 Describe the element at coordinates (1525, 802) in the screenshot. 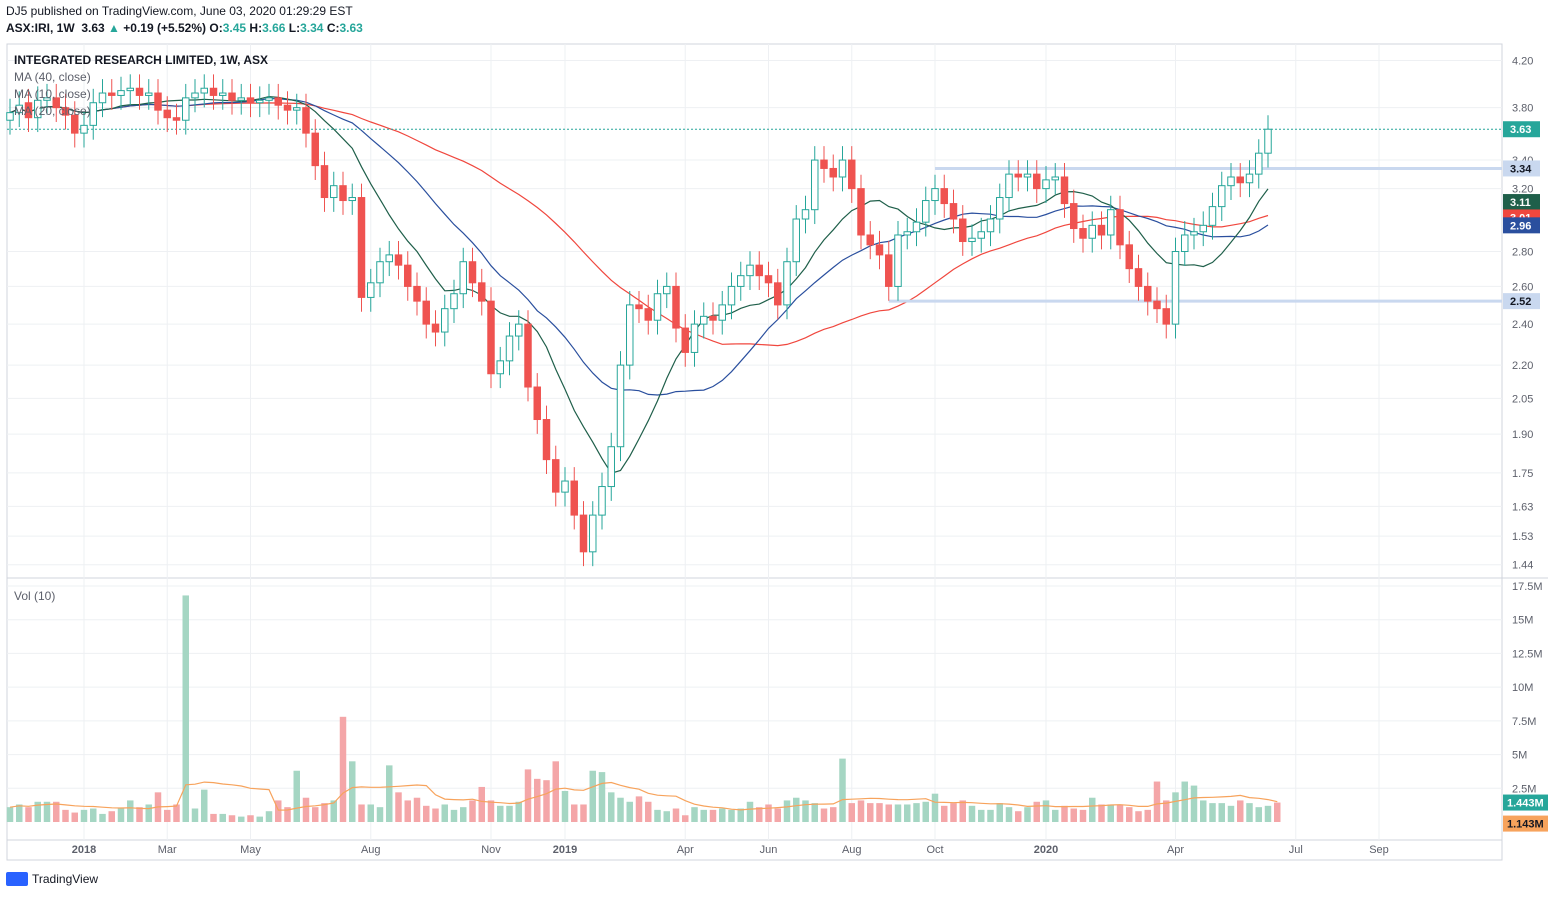

I see `volume-axis-badge: 1.443M` at that location.